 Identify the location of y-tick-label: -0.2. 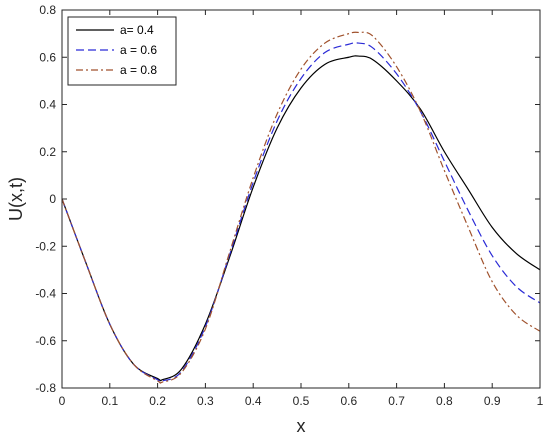
(45, 246).